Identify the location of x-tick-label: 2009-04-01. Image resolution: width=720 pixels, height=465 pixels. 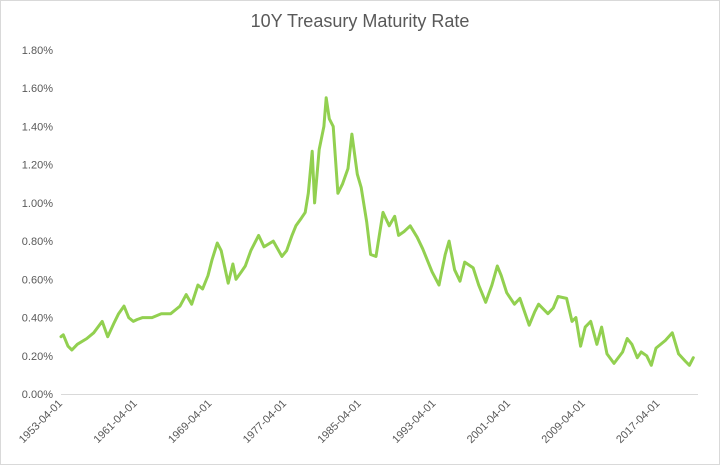
(564, 422).